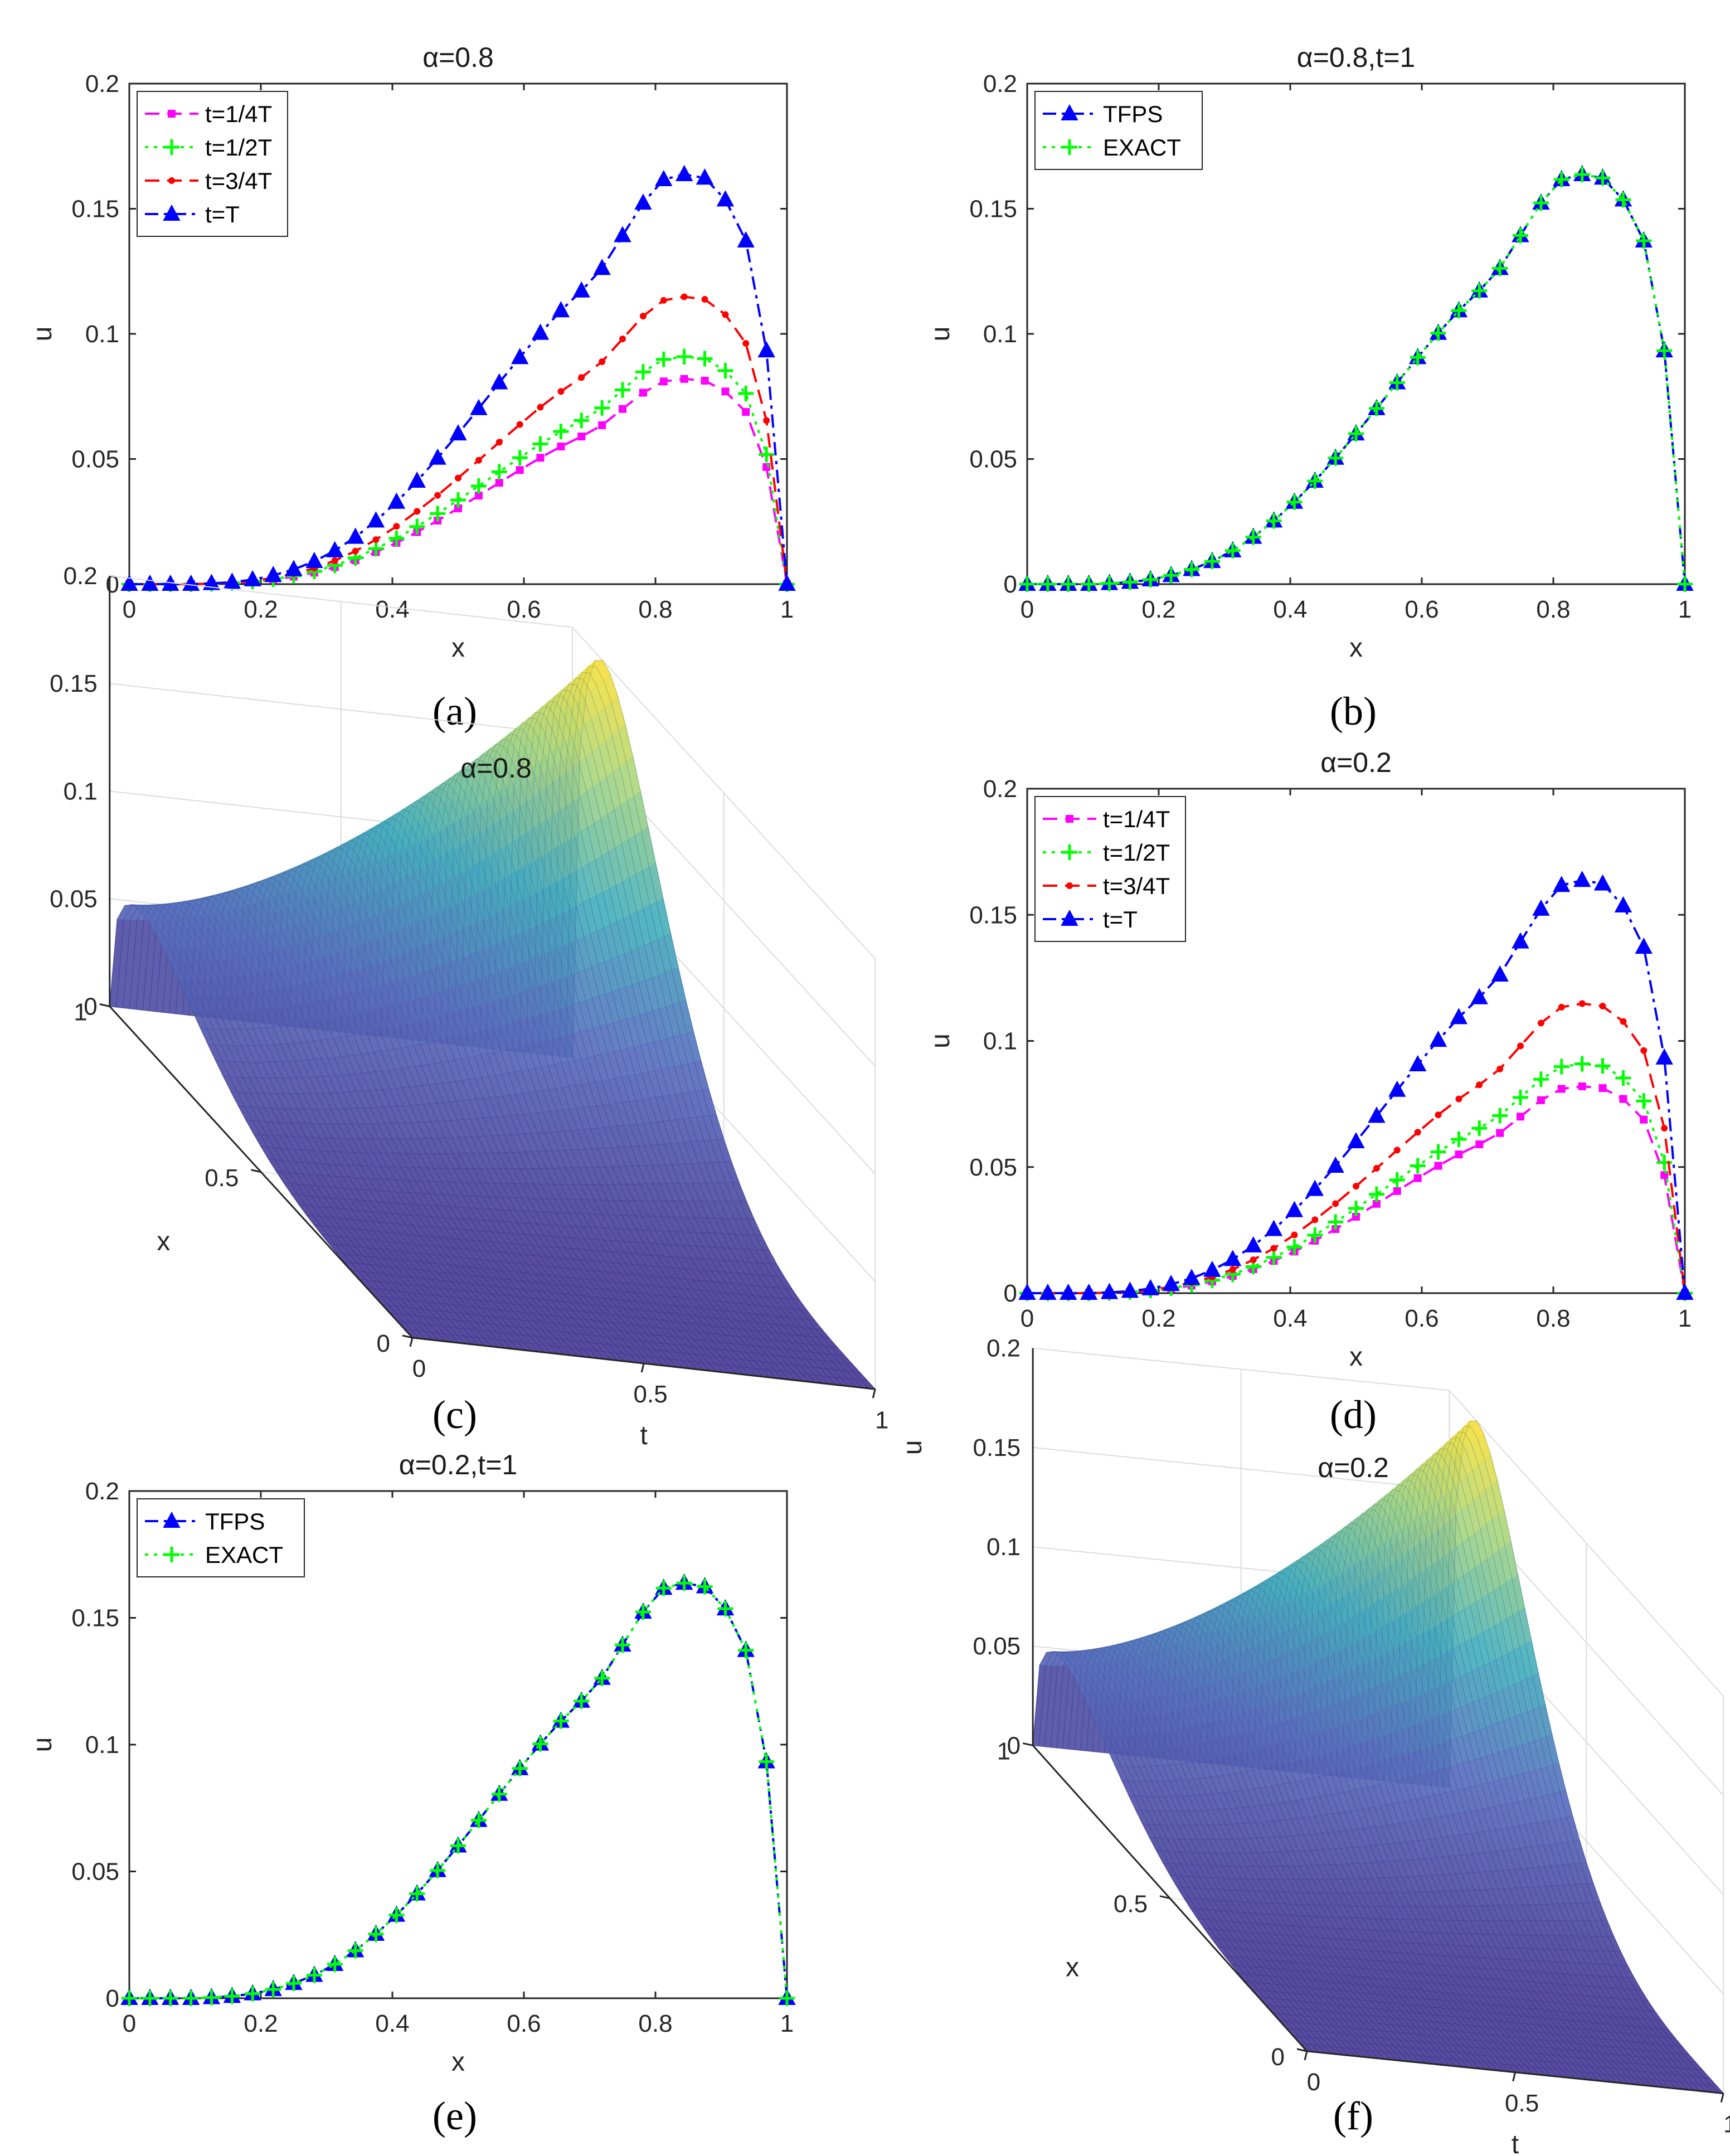 The height and width of the screenshot is (2156, 1730). I want to click on z-tick-label: 0.2, so click(81, 576).